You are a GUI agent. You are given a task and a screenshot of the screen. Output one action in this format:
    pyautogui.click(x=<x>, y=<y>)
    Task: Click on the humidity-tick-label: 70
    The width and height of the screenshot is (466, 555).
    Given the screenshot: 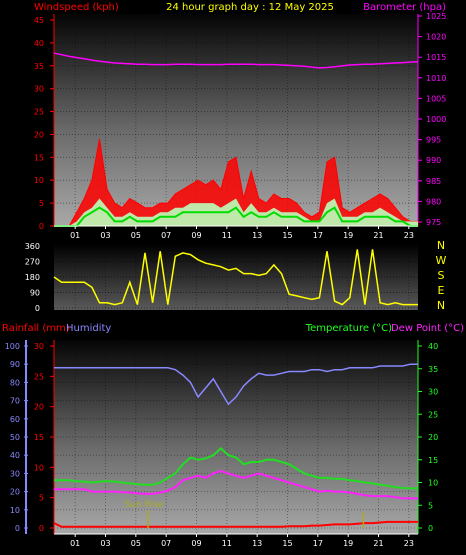 What is the action you would take?
    pyautogui.click(x=15, y=401)
    